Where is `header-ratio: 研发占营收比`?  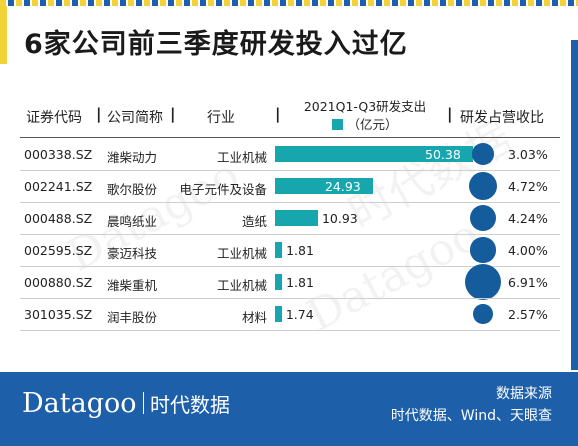
header-ratio: 研发占营收比 is located at coordinates (502, 118).